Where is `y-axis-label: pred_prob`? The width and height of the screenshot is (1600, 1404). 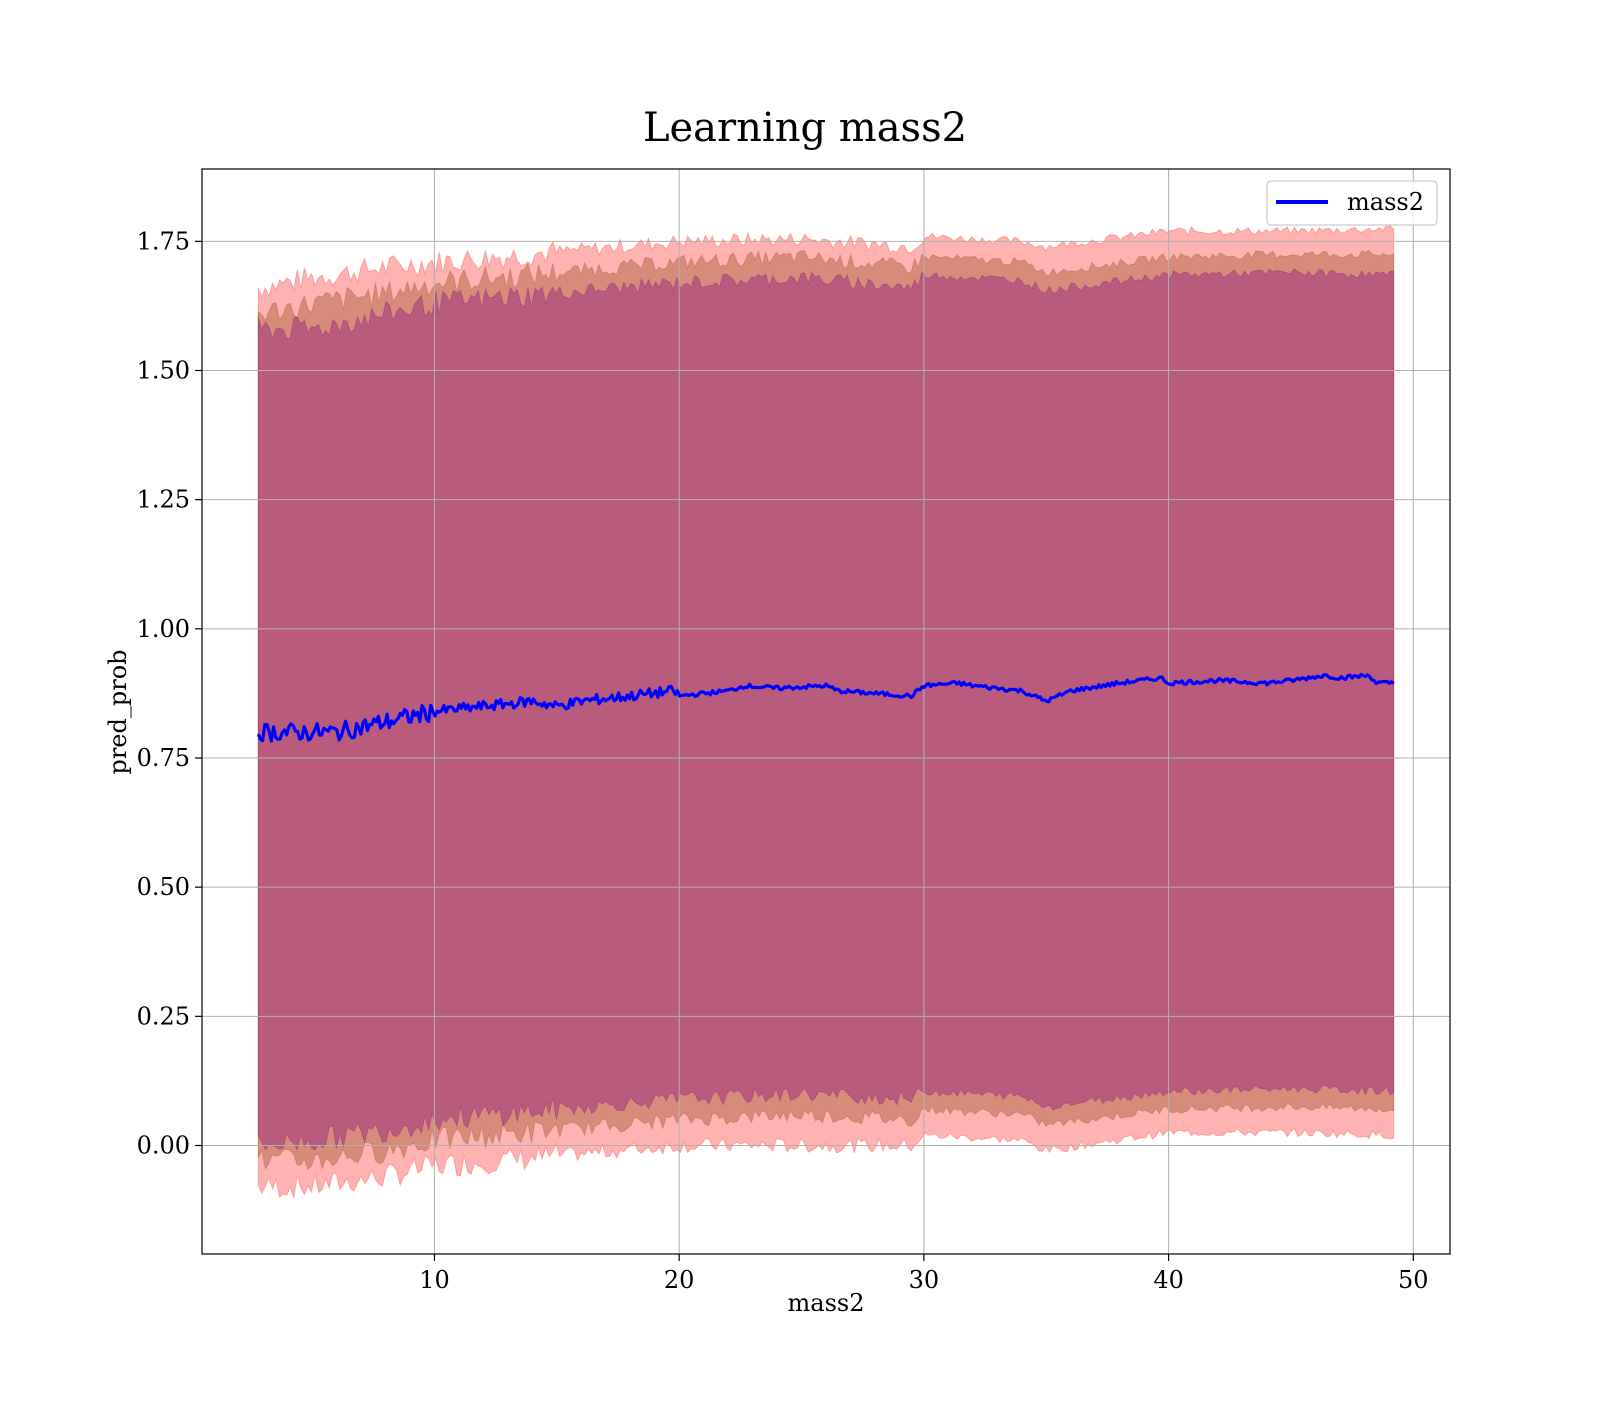 y-axis-label: pred_prob is located at coordinates (118, 711).